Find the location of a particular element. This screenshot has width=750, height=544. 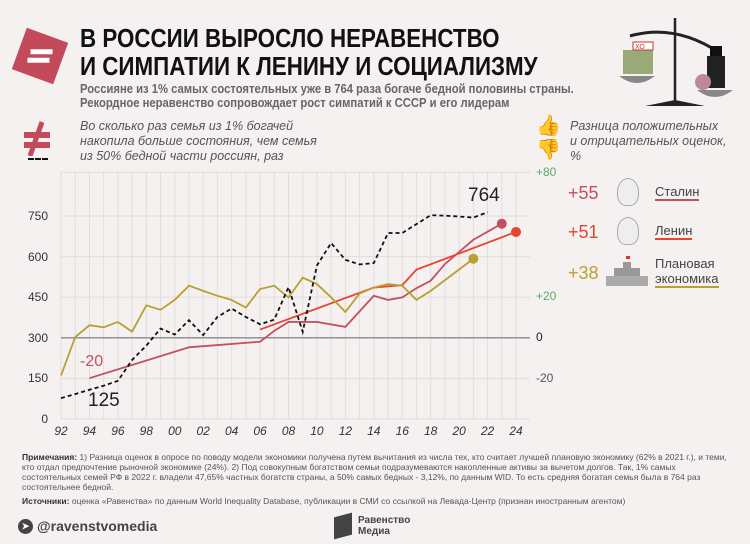

stalin-start-label: -20 is located at coordinates (92, 361).